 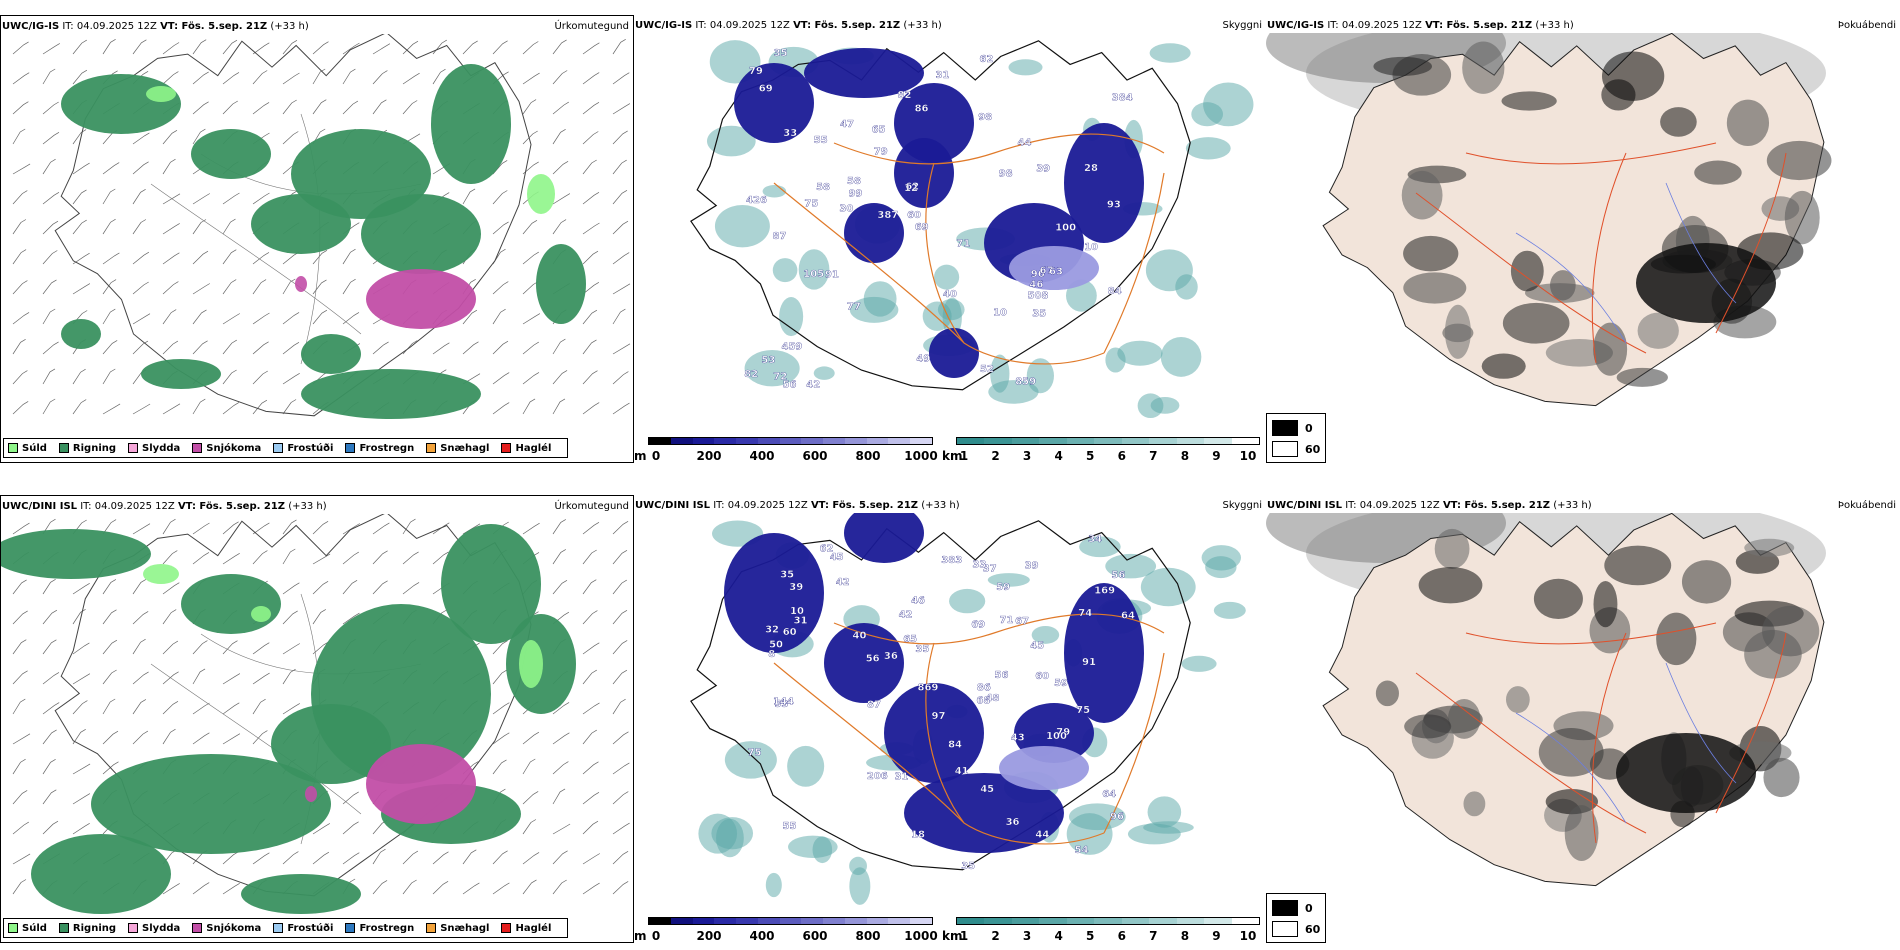 What do you see at coordinates (914, 215) in the screenshot?
I see `cloudbase-label: 60` at bounding box center [914, 215].